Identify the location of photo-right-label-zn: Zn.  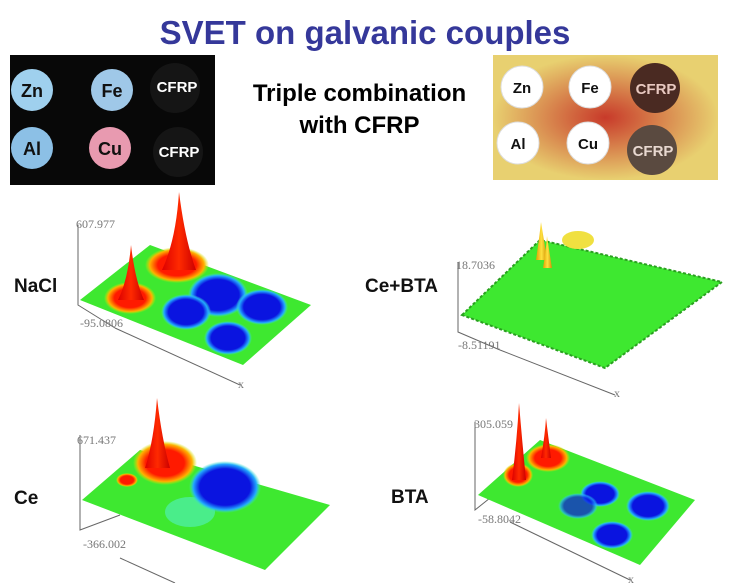
(522, 88).